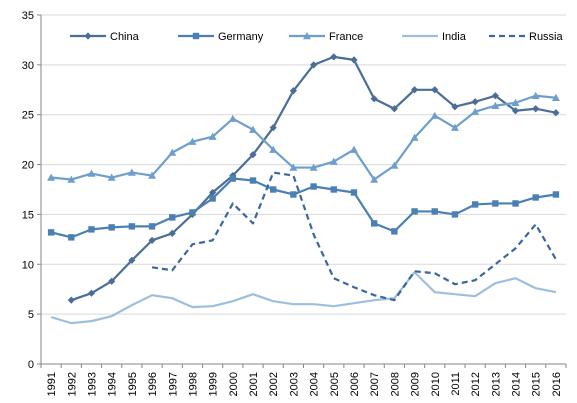 The height and width of the screenshot is (403, 577). I want to click on series-line, so click(303, 208).